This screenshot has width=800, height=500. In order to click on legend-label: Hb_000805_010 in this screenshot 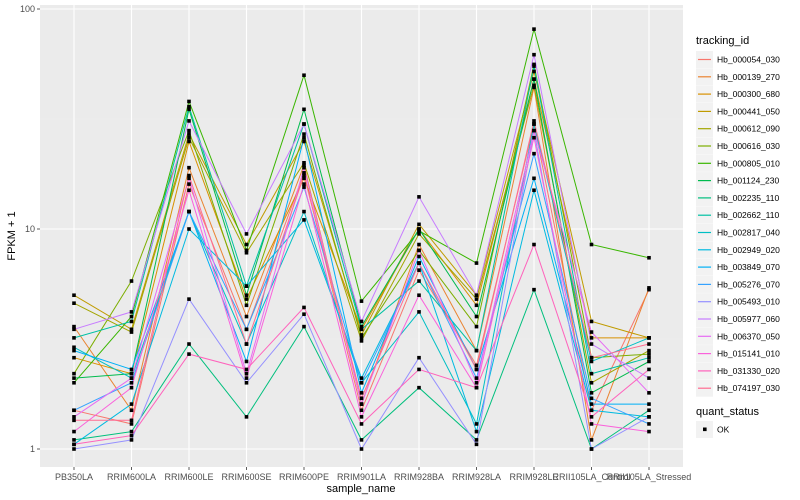, I will do `click(748, 163)`.